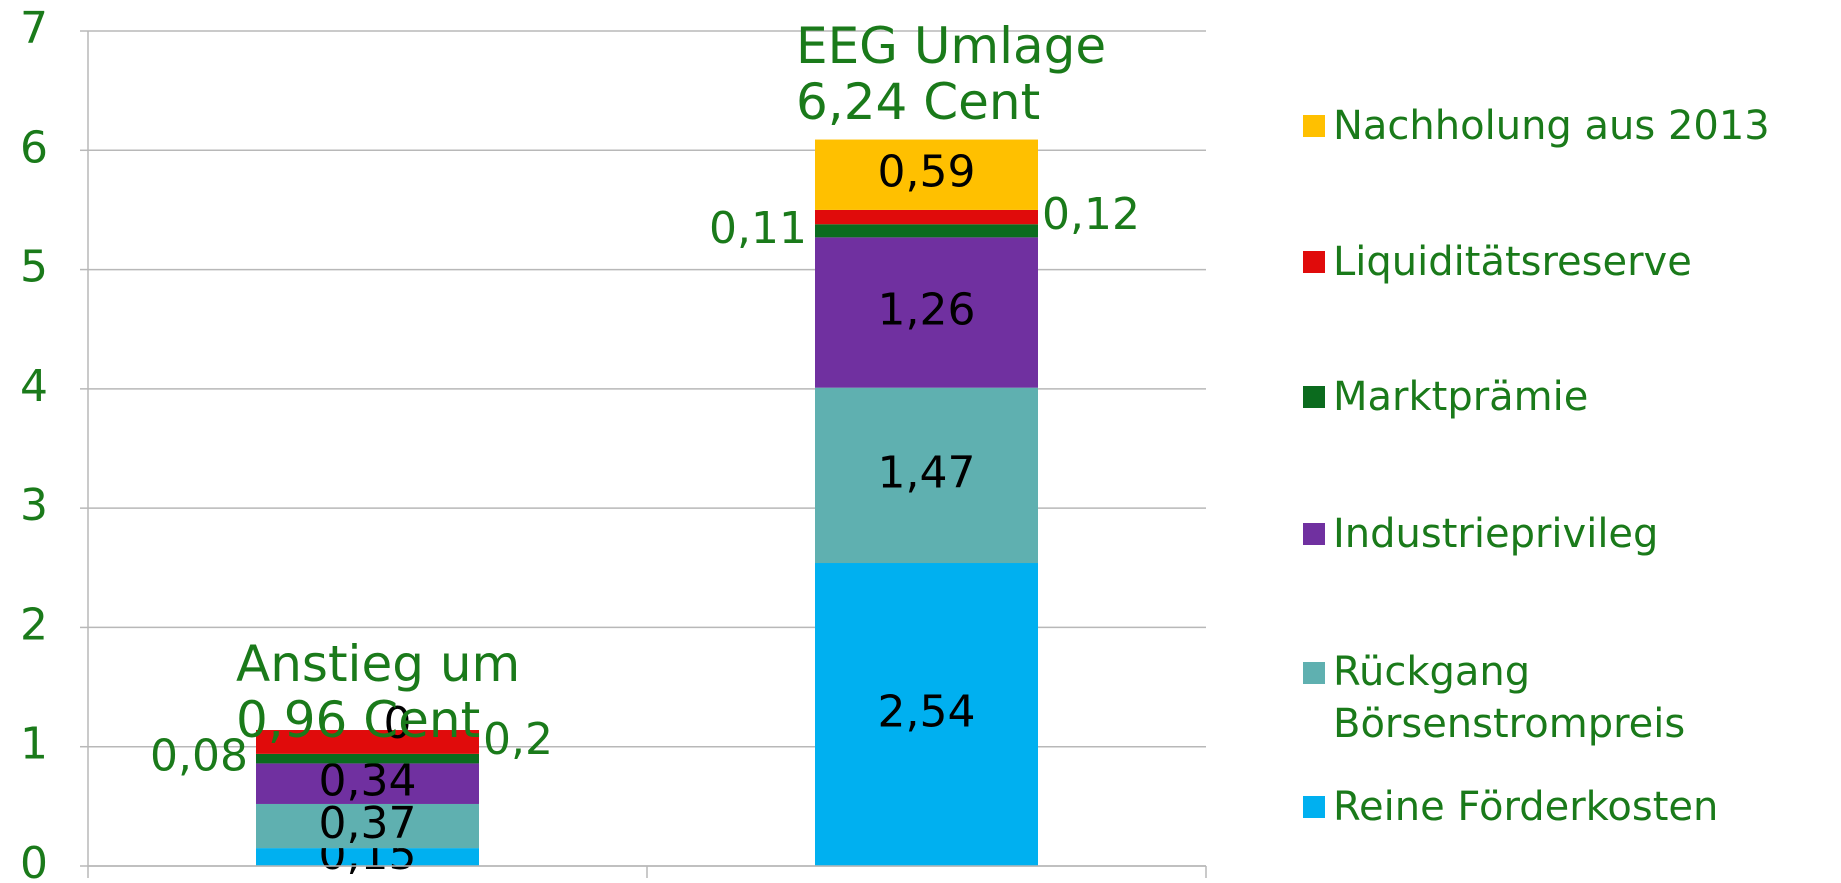 This screenshot has height=883, width=1841. I want to click on legend-item: Reine Förderkosten, so click(1558, 807).